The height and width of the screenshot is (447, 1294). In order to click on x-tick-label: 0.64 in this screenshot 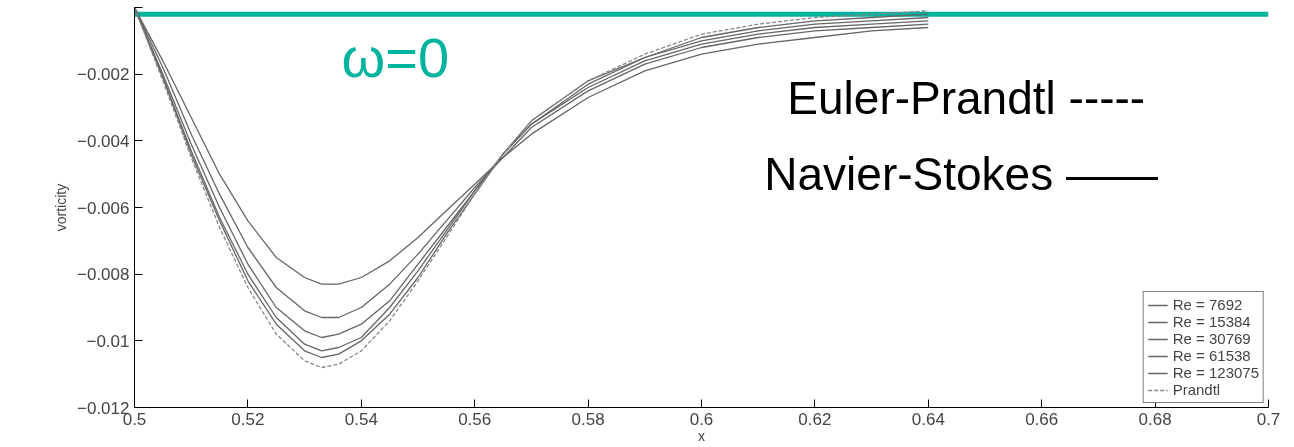, I will do `click(928, 419)`.